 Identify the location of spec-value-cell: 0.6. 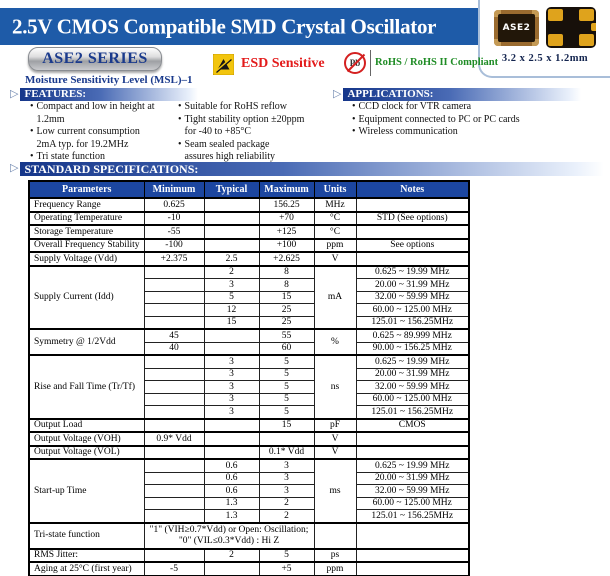
(231, 465).